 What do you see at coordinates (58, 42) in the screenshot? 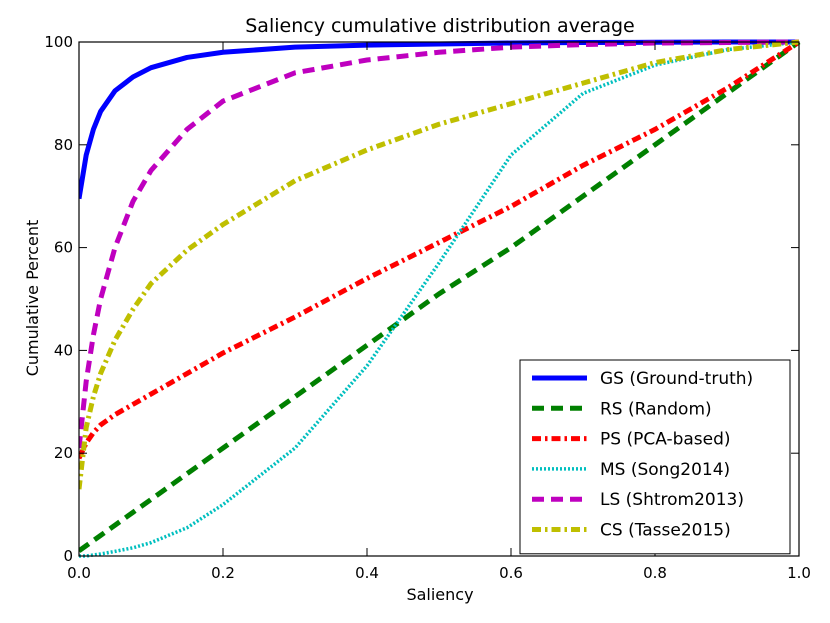
I see `y-tick-label: 100` at bounding box center [58, 42].